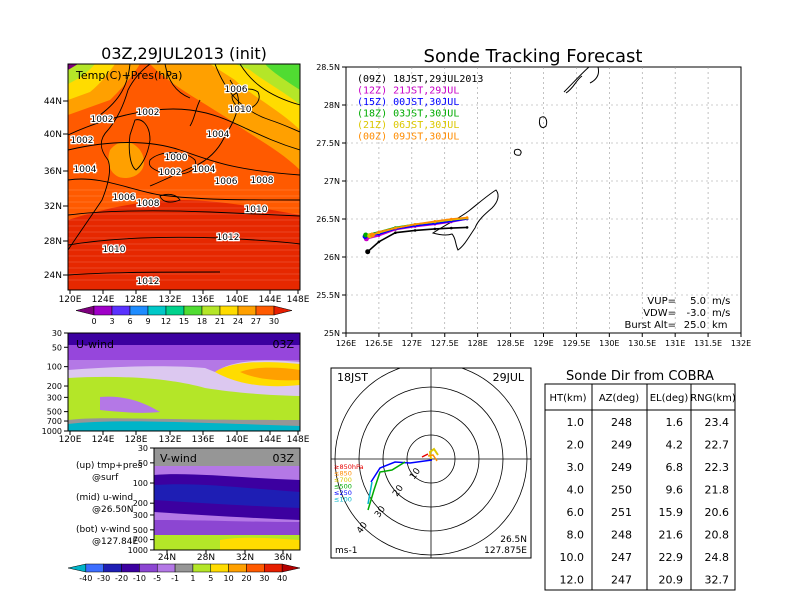 This screenshot has width=792, height=612. I want to click on lon-tick-label: 120E, so click(70, 300).